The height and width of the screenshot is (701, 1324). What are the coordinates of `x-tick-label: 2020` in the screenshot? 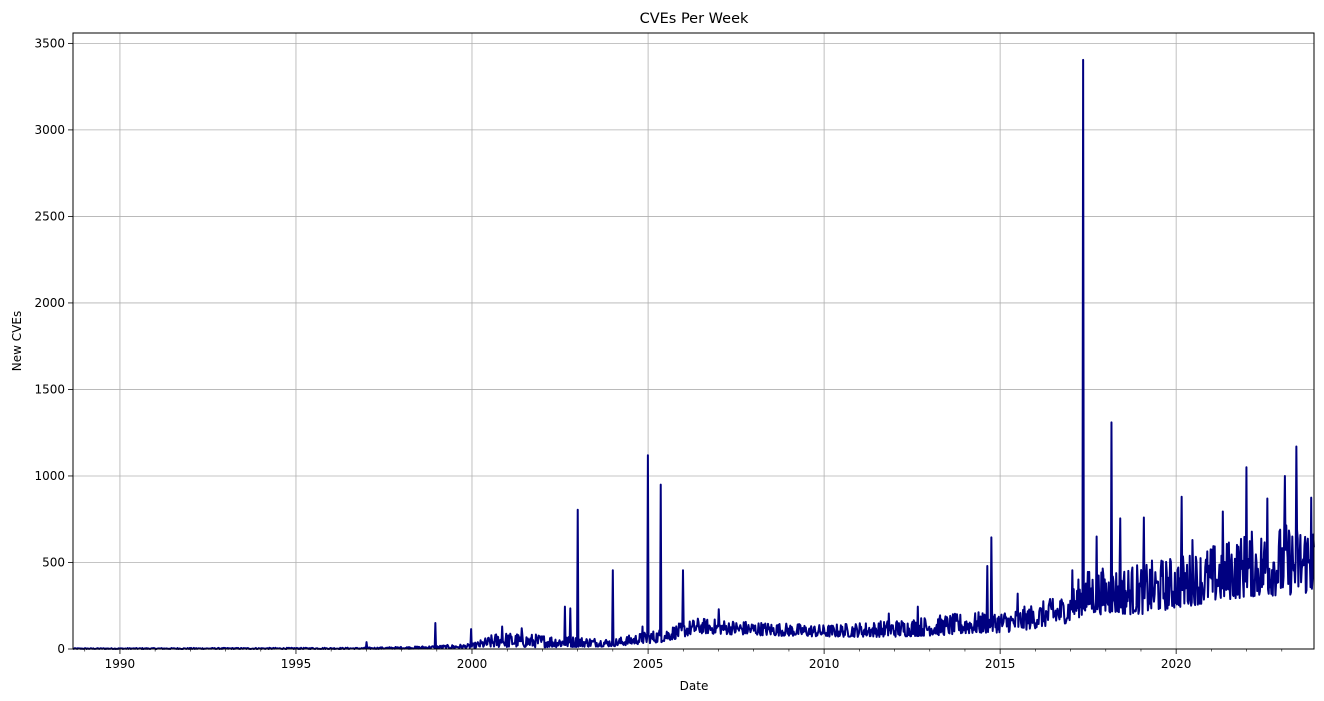 It's located at (1176, 664).